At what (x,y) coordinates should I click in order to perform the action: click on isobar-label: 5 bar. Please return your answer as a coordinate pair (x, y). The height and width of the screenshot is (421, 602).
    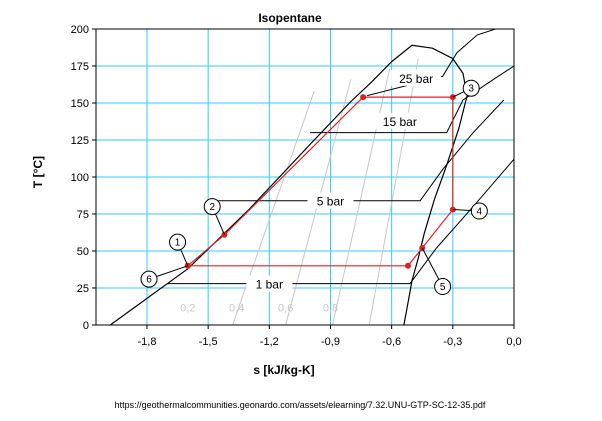
    Looking at the image, I should click on (330, 202).